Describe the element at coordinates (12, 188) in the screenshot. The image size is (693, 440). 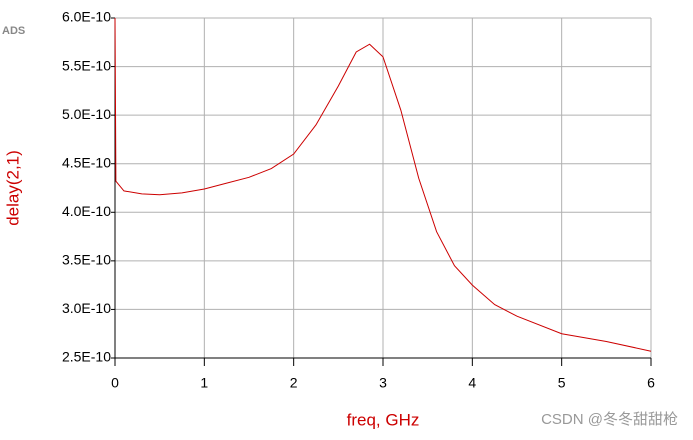
I see `y-axis-label: delay(2,1)` at that location.